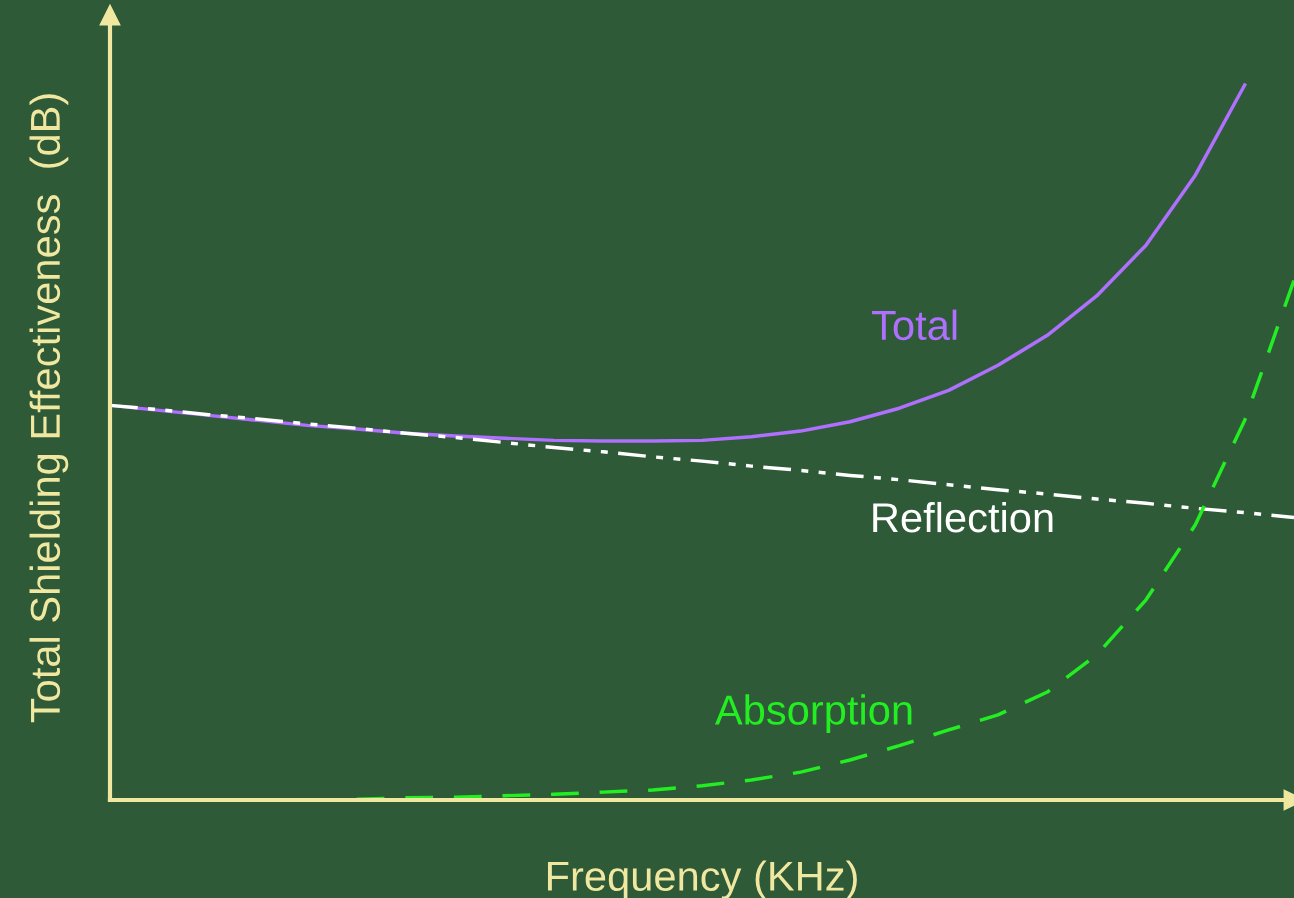 This screenshot has height=898, width=1294. What do you see at coordinates (49, 408) in the screenshot?
I see `y-axis-title: Total Shielding Effectiveness (dB)` at bounding box center [49, 408].